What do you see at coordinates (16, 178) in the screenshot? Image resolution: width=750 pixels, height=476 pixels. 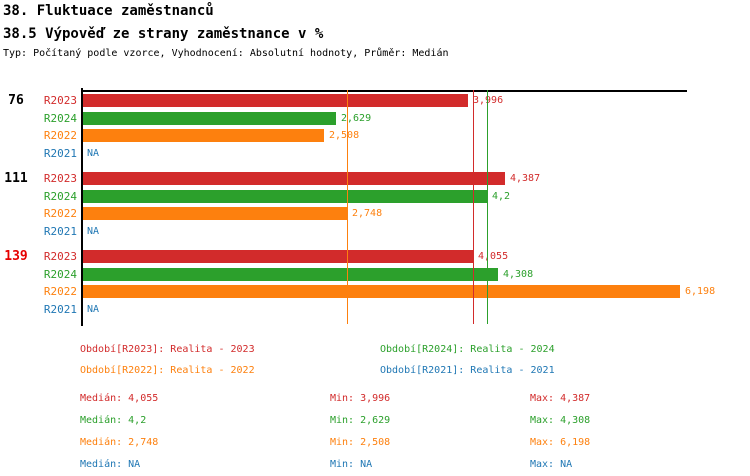 I see `group-label: 111` at bounding box center [16, 178].